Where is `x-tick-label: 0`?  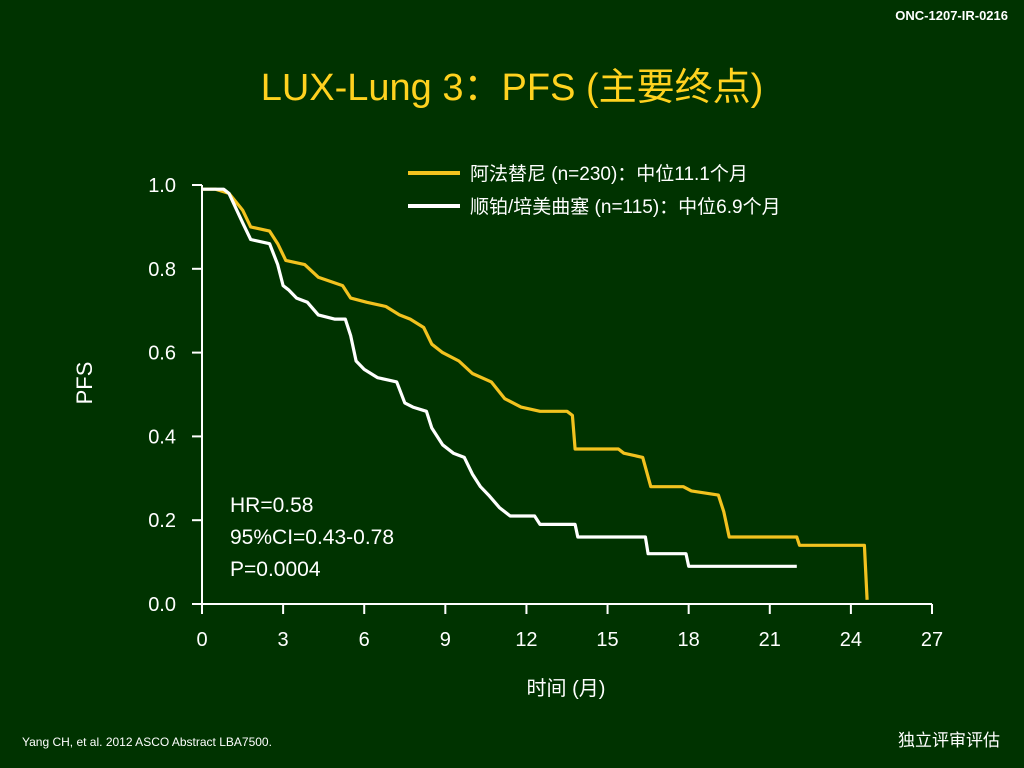 x-tick-label: 0 is located at coordinates (201, 640).